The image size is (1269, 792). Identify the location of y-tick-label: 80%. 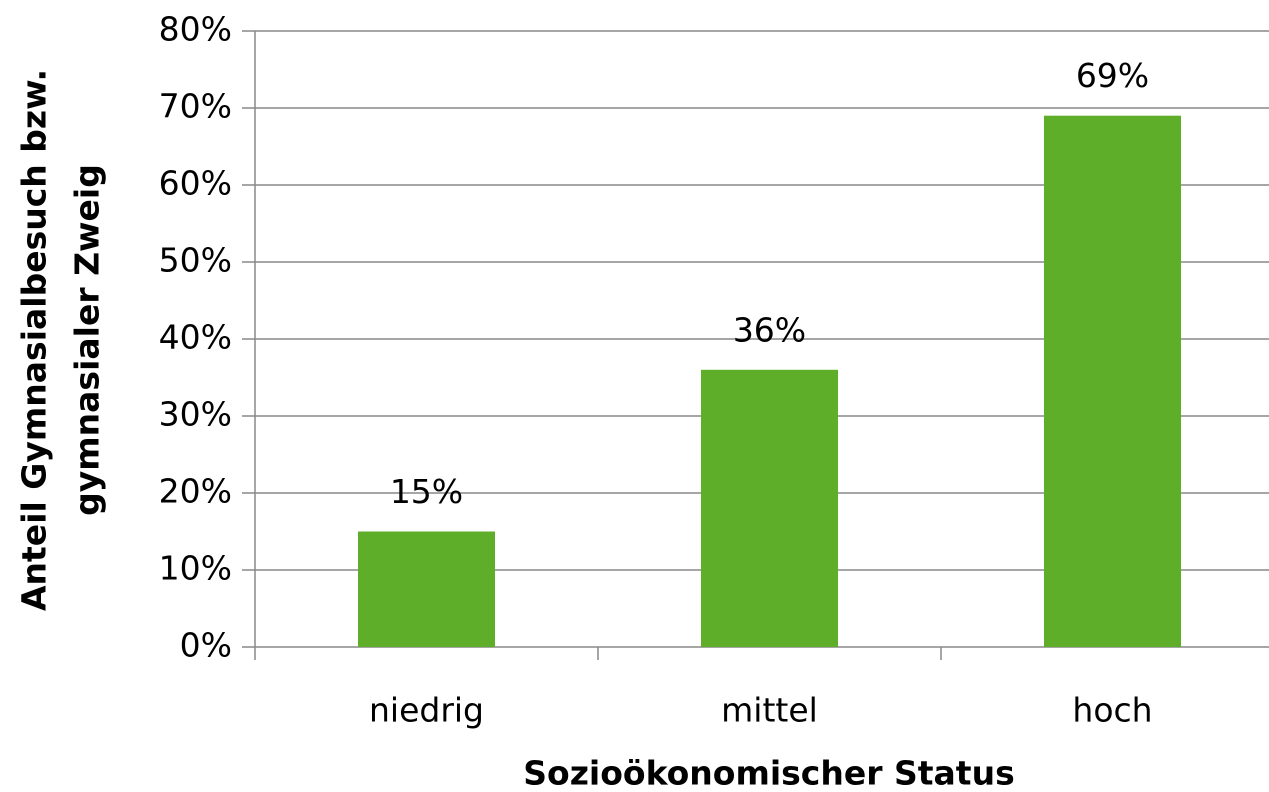
(195, 29).